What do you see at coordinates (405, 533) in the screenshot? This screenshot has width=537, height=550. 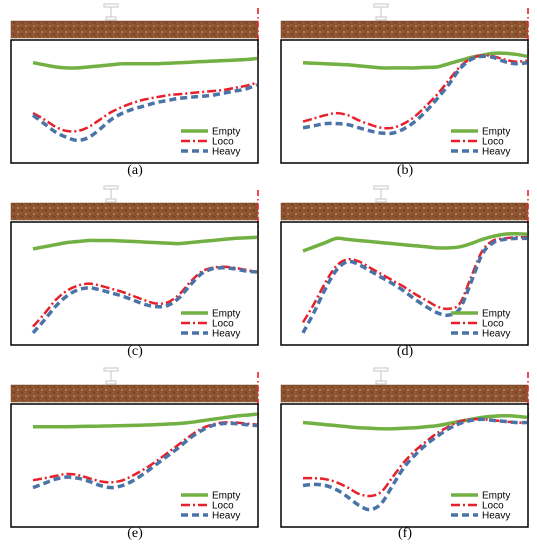 I see `caption-f: (f)` at bounding box center [405, 533].